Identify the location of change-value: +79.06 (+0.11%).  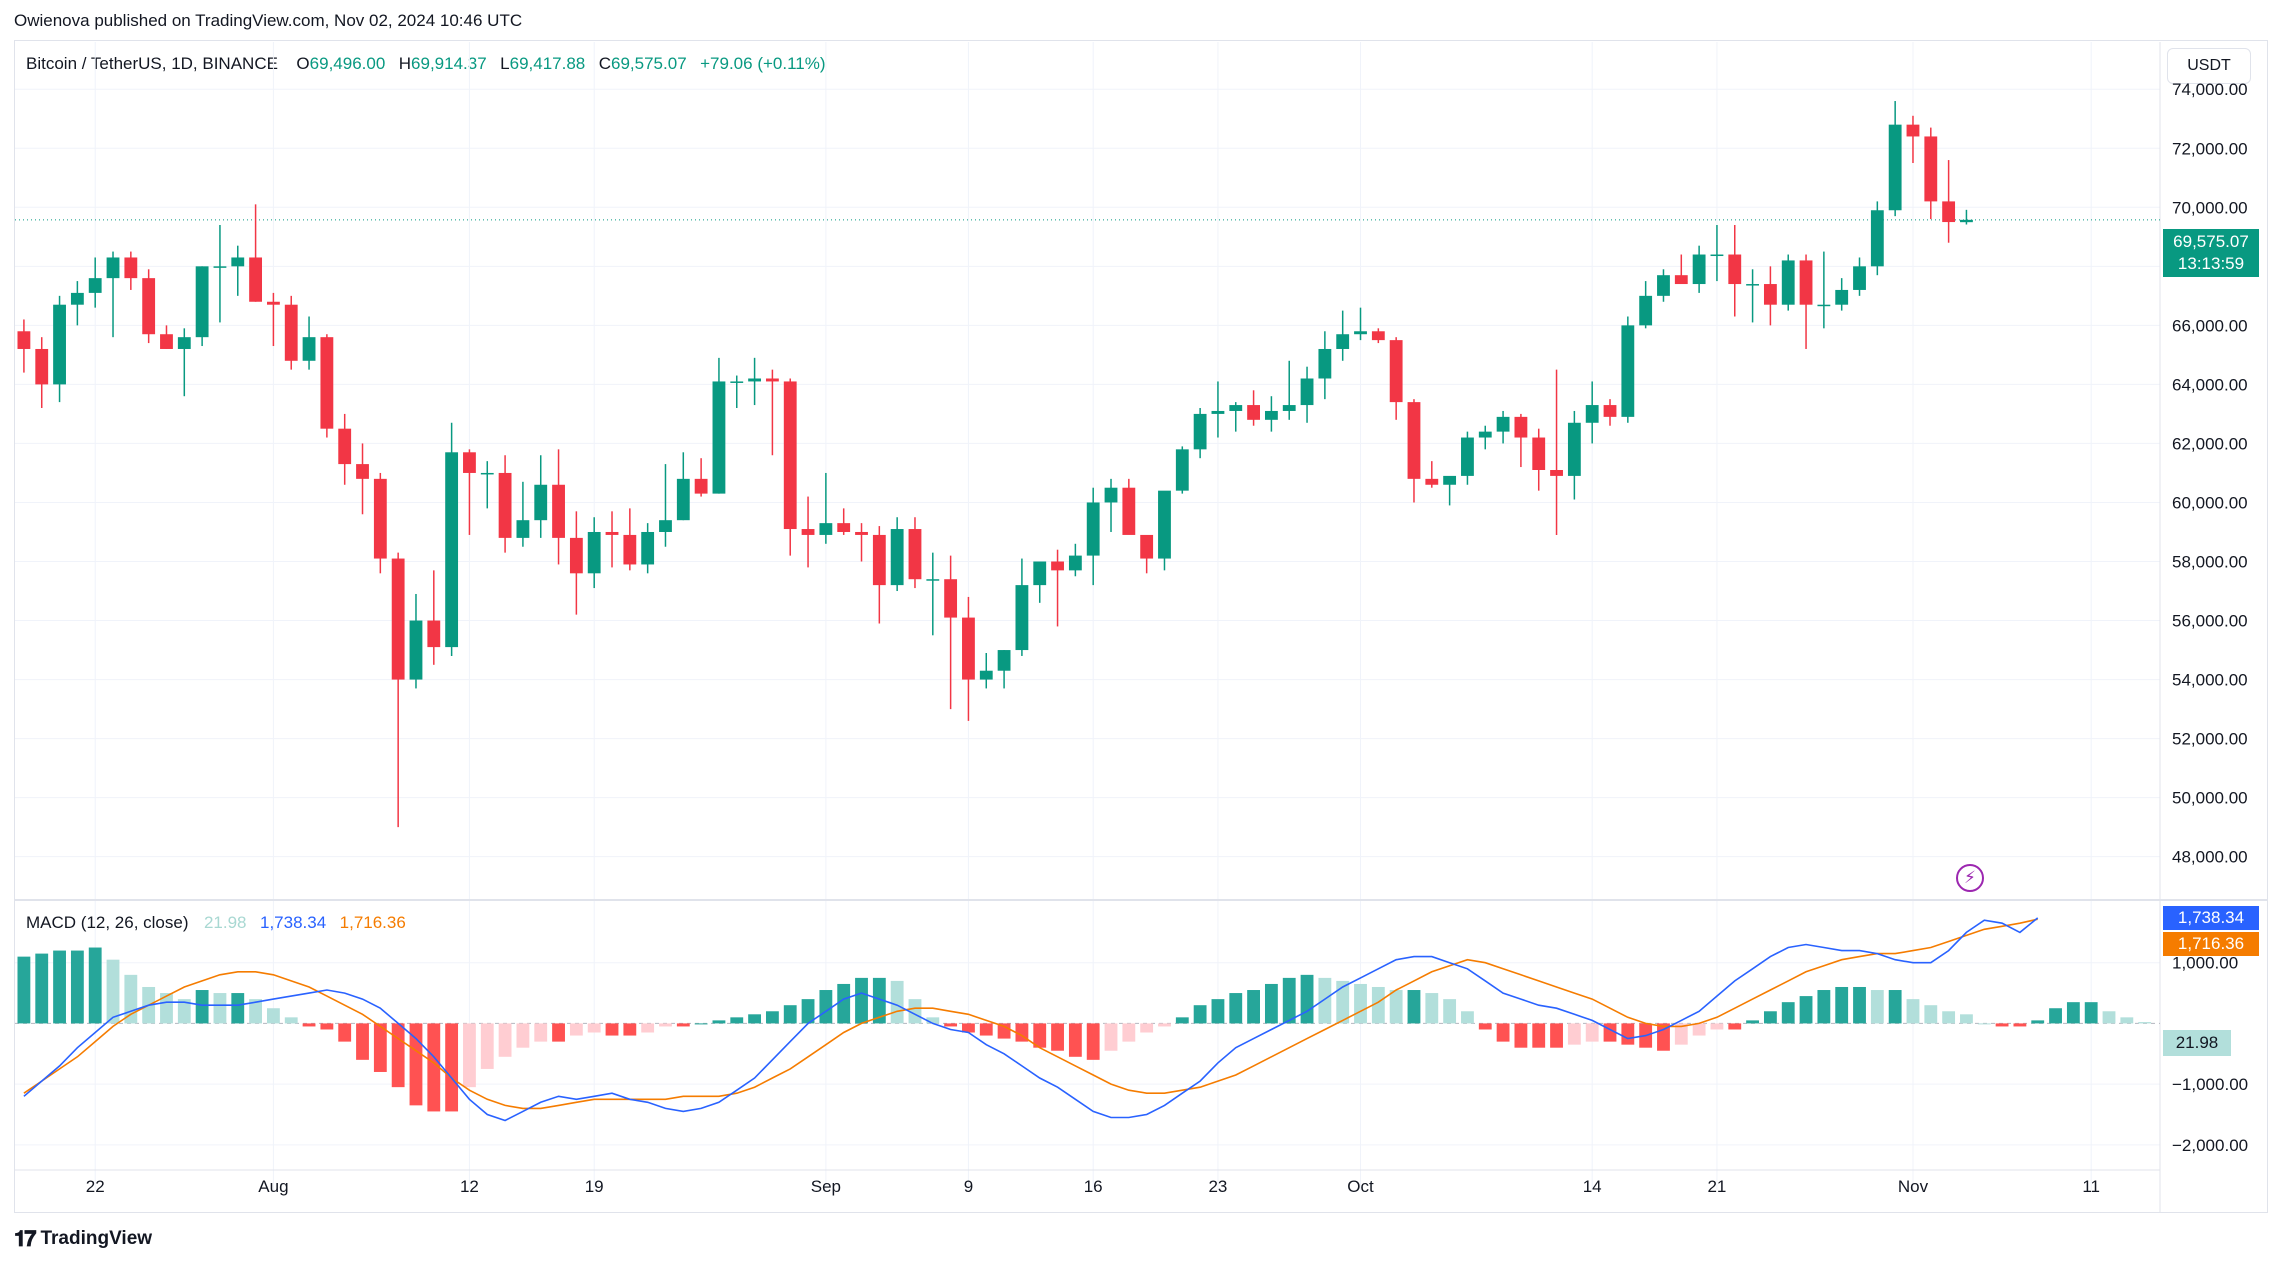
(763, 63).